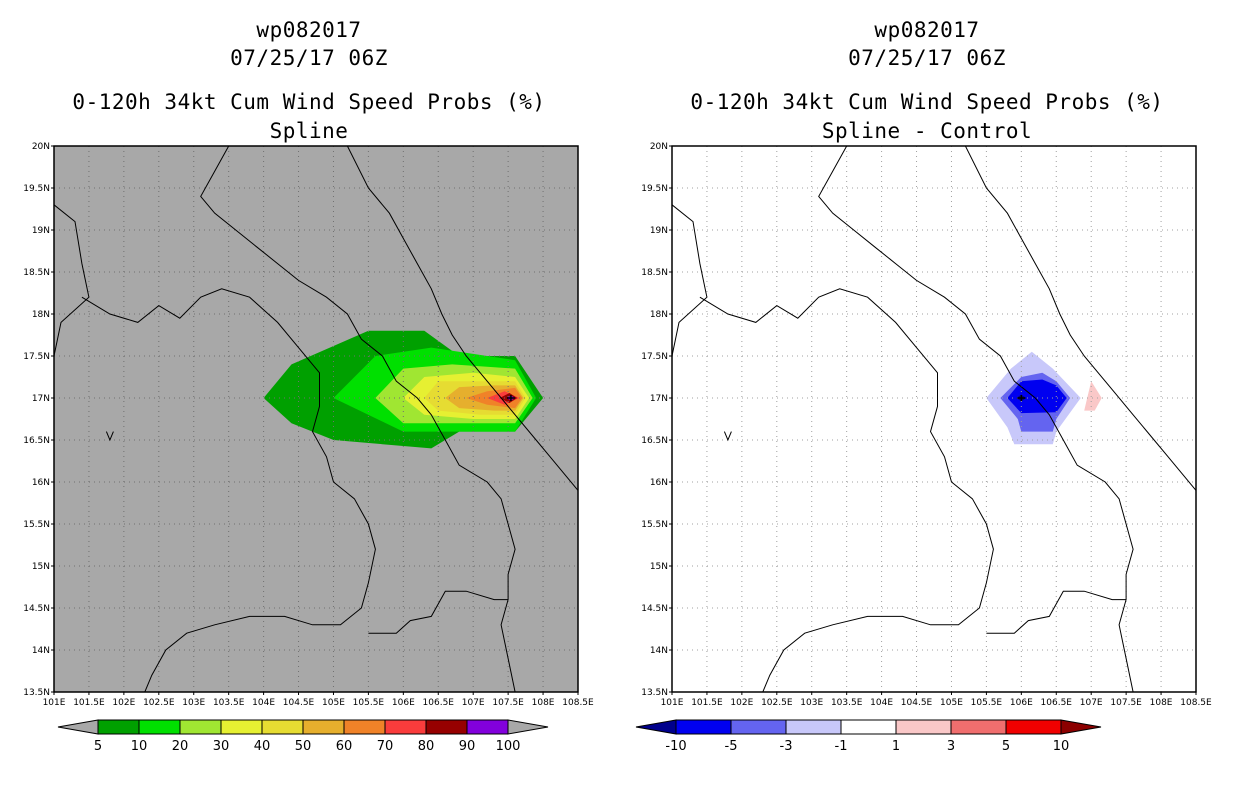  Describe the element at coordinates (41, 399) in the screenshot. I see `y-tick-label: 17N` at that location.